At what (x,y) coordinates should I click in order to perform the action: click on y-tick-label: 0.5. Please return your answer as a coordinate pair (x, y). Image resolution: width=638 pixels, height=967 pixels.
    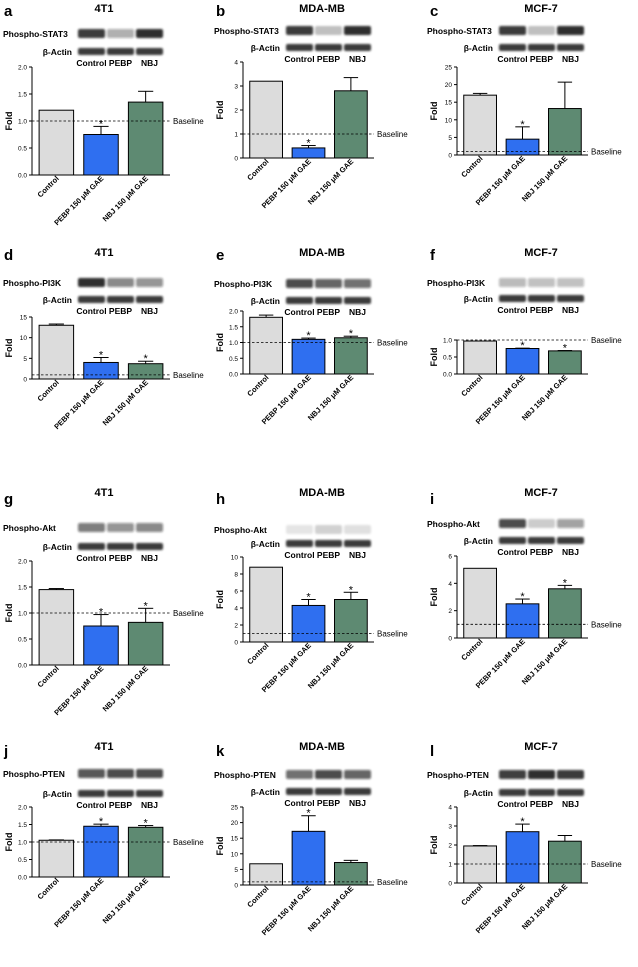
    Looking at the image, I should click on (22, 860).